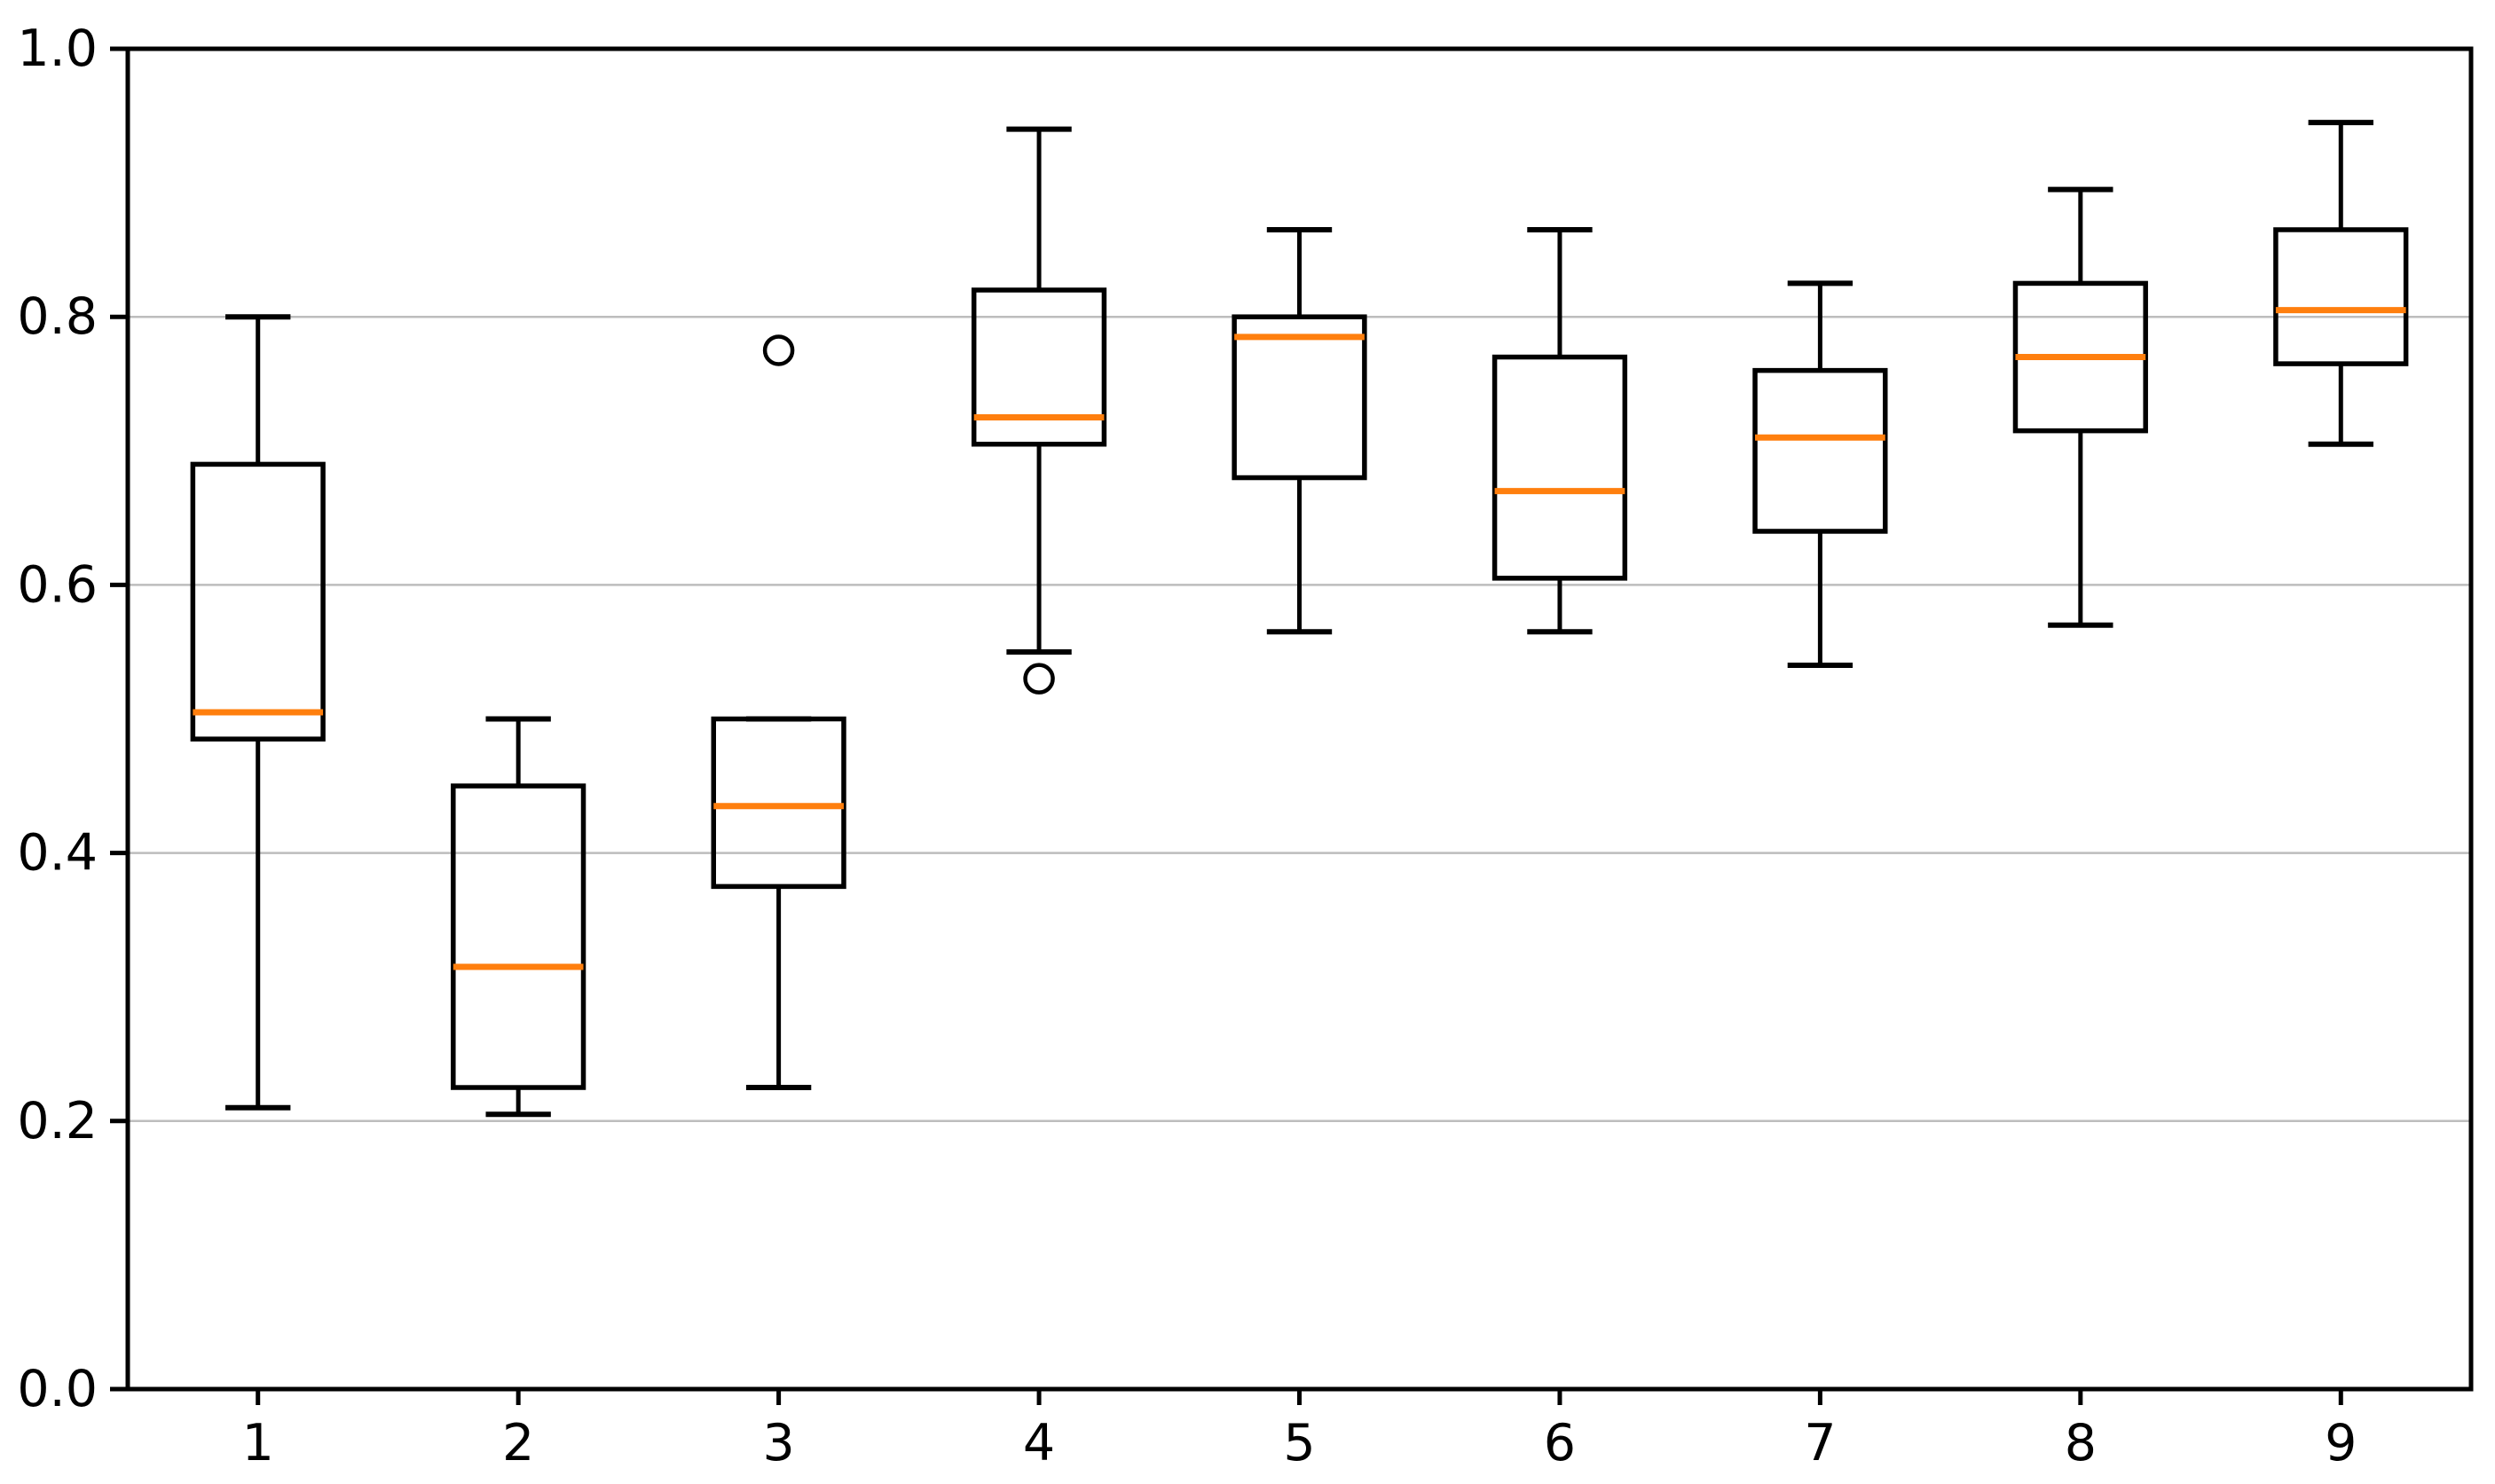 This screenshot has height=1484, width=2495. Describe the element at coordinates (2081, 1443) in the screenshot. I see `x-tick-label-8: 8` at that location.